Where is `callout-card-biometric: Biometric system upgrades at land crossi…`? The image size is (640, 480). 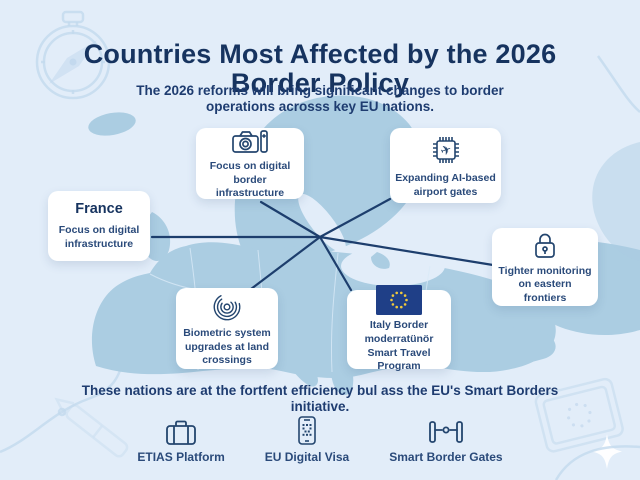 callout-card-biometric: Biometric system upgrades at land crossi… is located at coordinates (227, 328).